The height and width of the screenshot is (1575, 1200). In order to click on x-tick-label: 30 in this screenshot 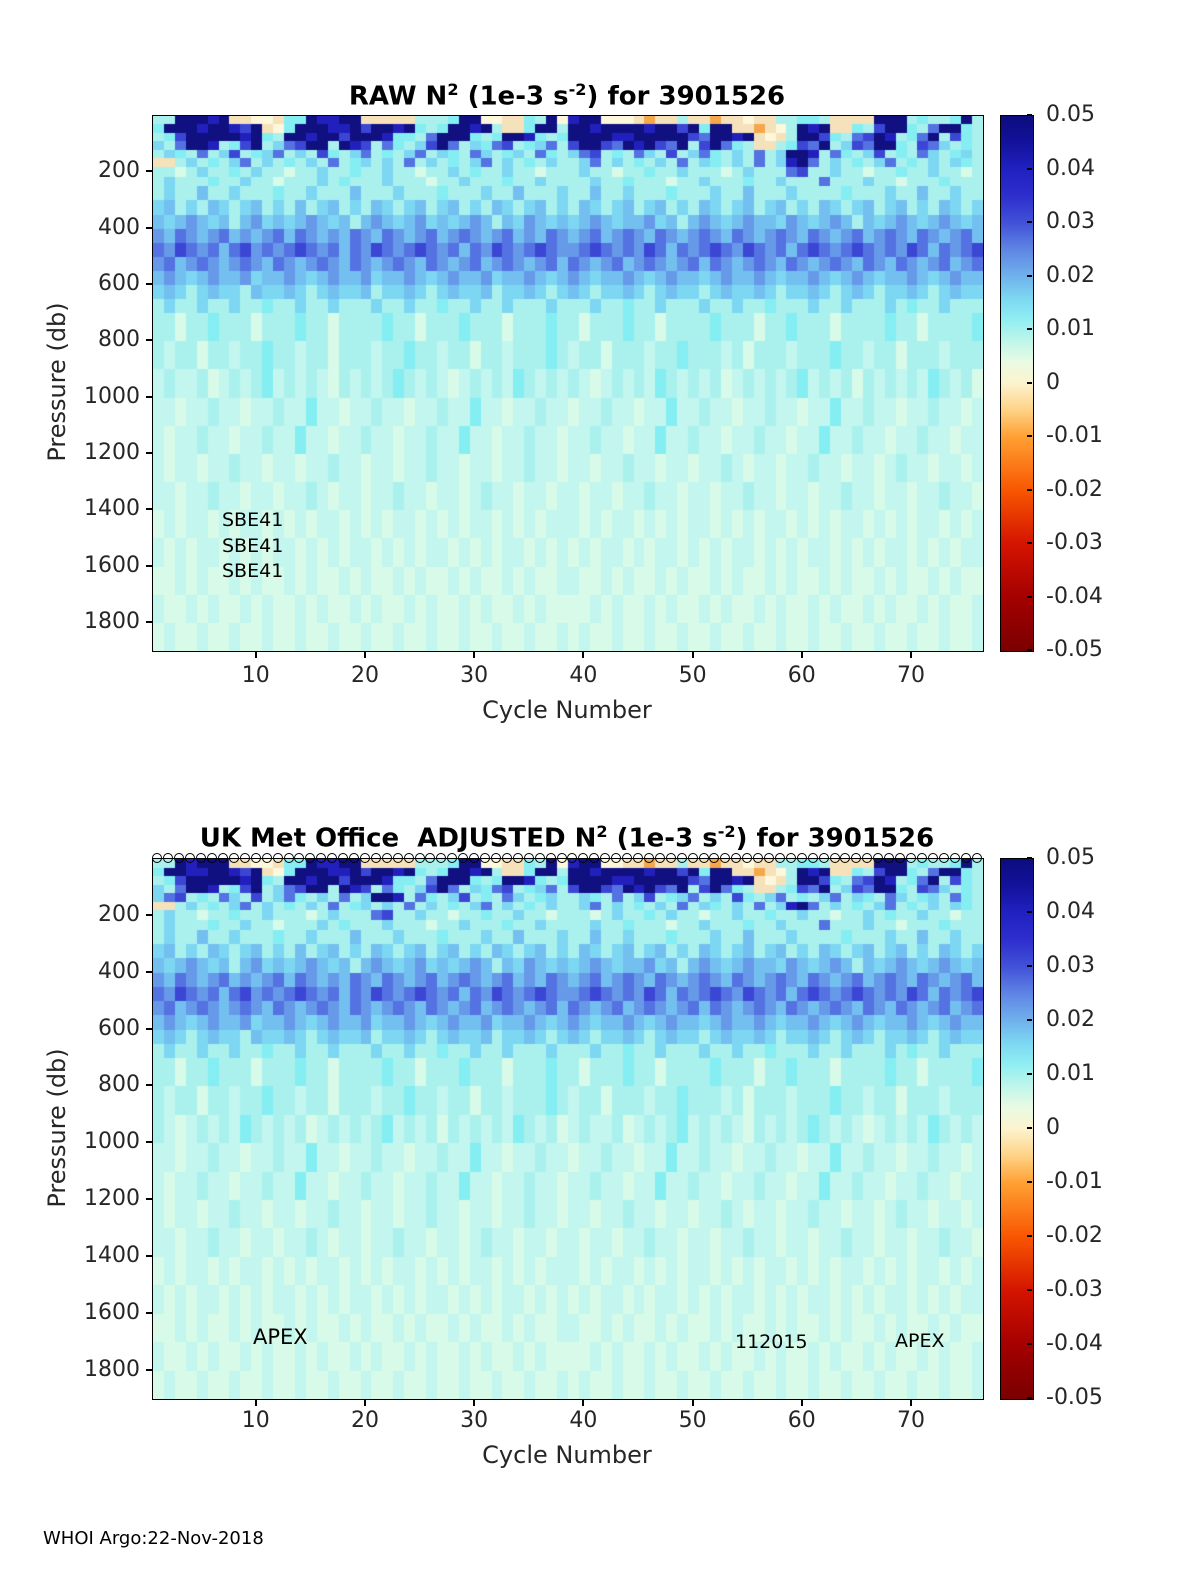, I will do `click(474, 675)`.